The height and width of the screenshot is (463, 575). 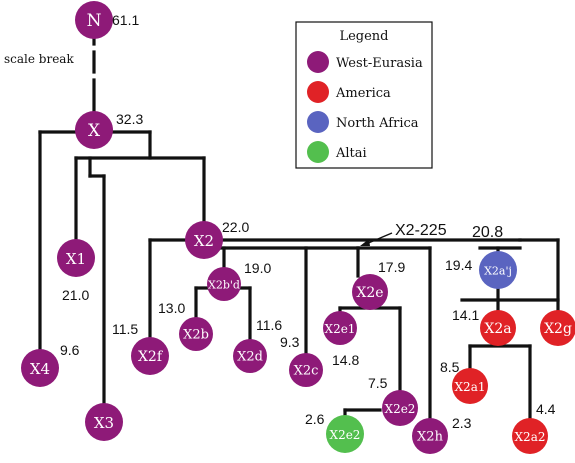 I want to click on node-x2e2-altai: X2e2 2.6, so click(x=334, y=432).